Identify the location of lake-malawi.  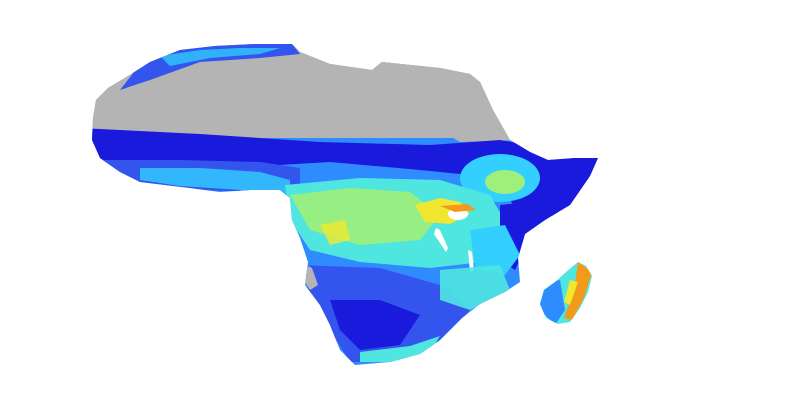
(471, 261).